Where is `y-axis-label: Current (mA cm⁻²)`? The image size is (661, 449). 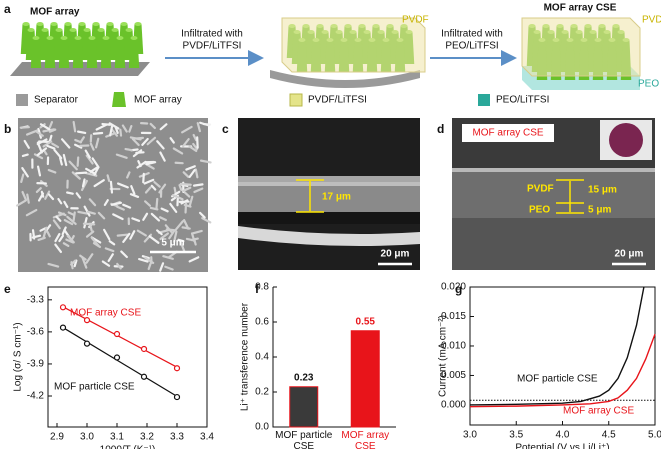 y-axis-label: Current (mA cm⁻²) is located at coordinates (443, 356).